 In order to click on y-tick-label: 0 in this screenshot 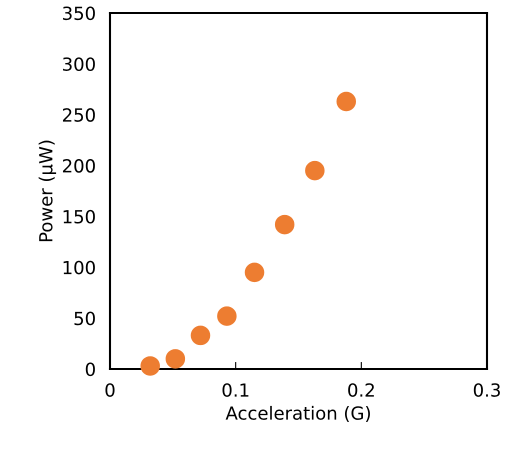, I will do `click(90, 369)`.